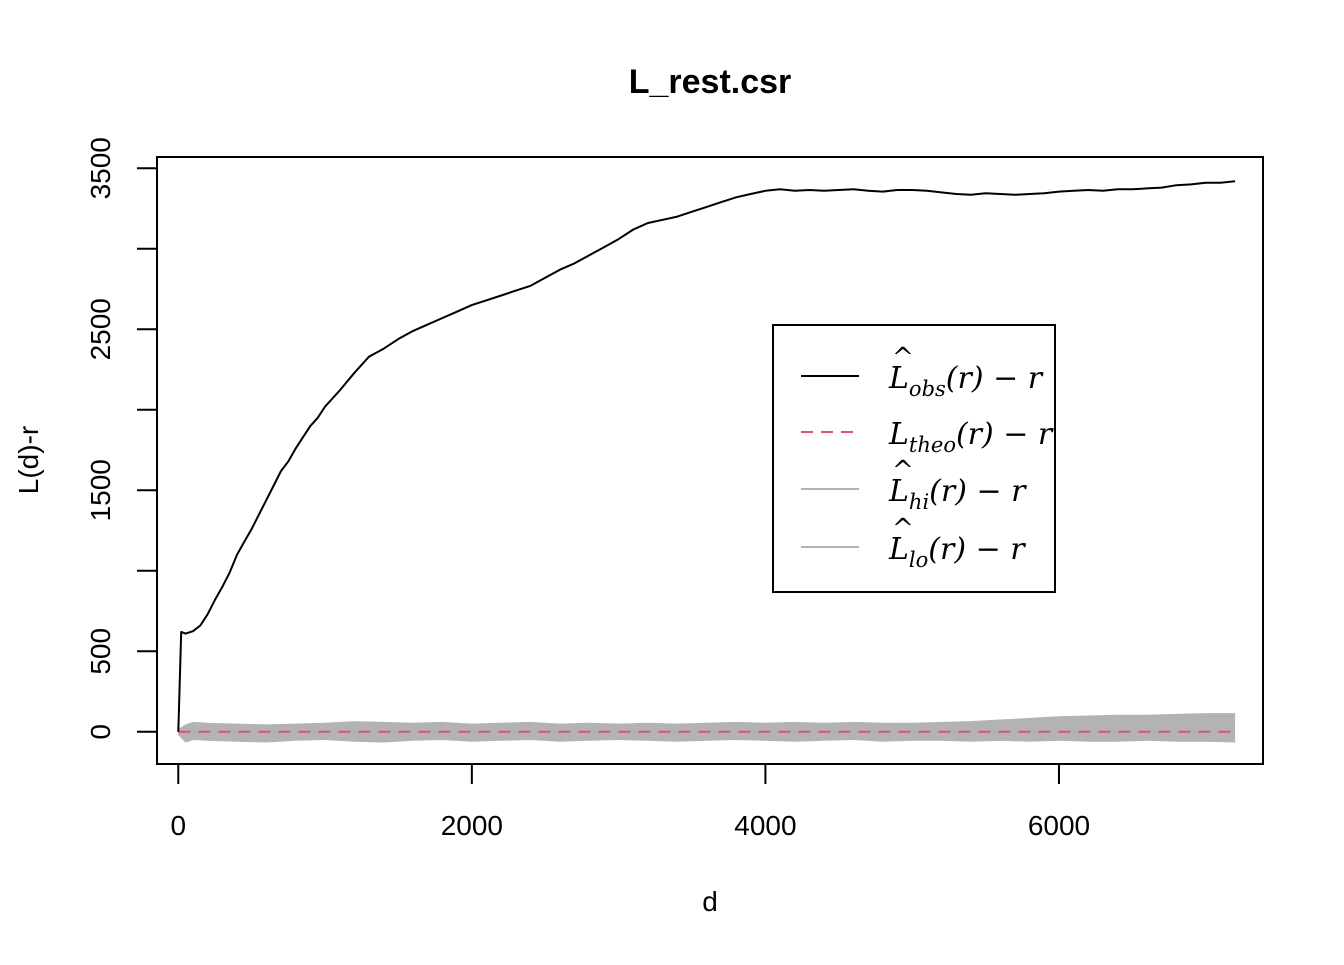 The width and height of the screenshot is (1344, 965). Describe the element at coordinates (966, 381) in the screenshot. I see `legend-label-obs: Lobs(r) − r` at that location.